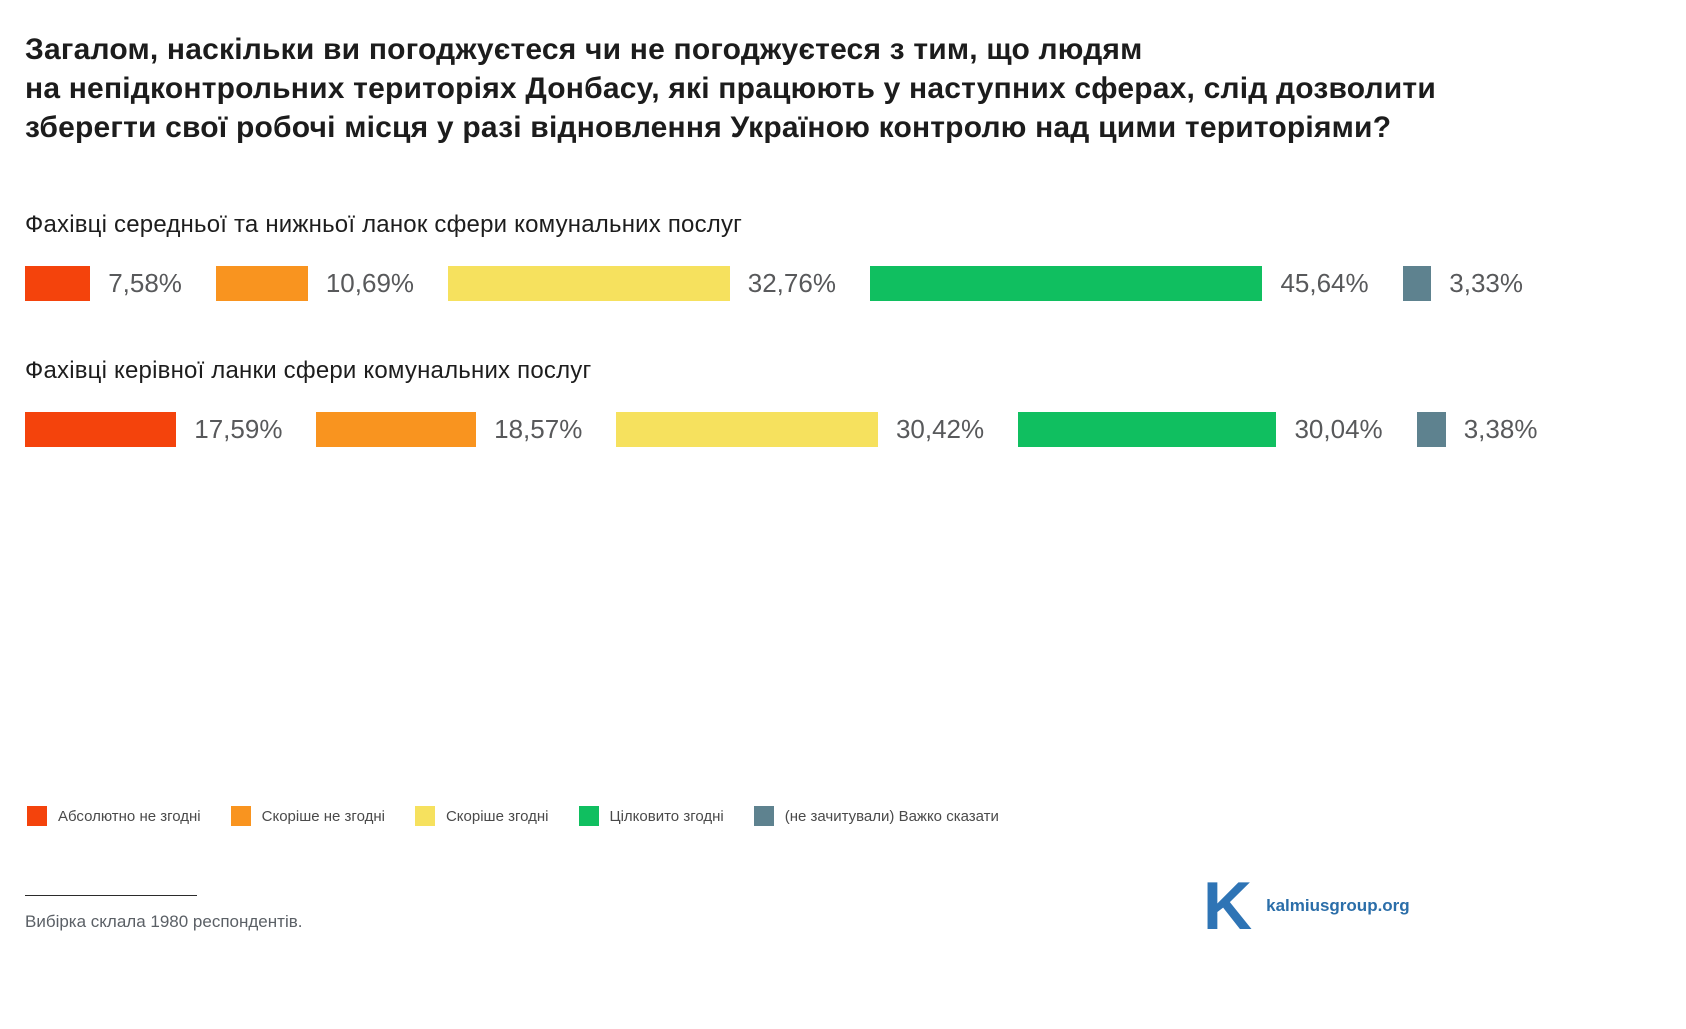  I want to click on bar-value-label: 7,58%, so click(145, 283).